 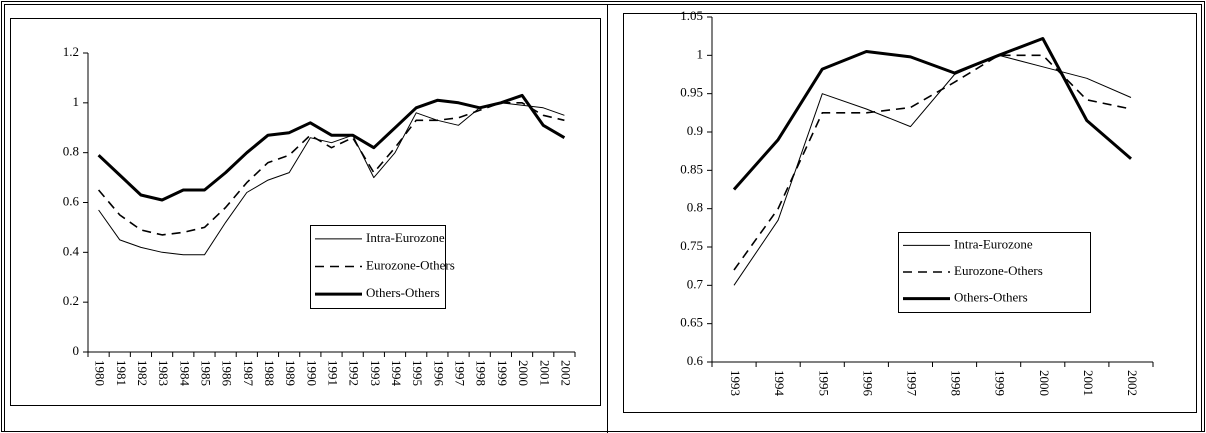 I want to click on x-tick-label: 1981, so click(x=121, y=373).